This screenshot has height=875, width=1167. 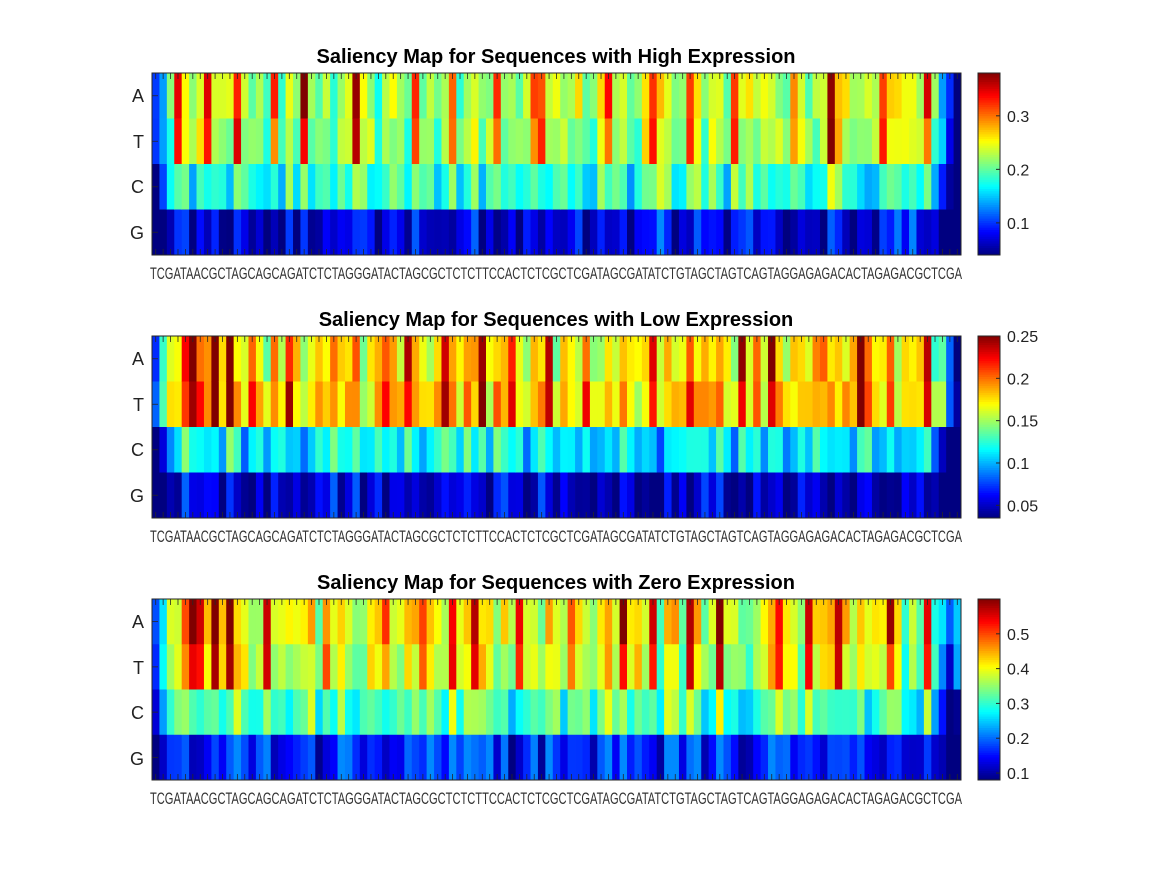 I want to click on row-label-a: A, so click(x=138, y=359).